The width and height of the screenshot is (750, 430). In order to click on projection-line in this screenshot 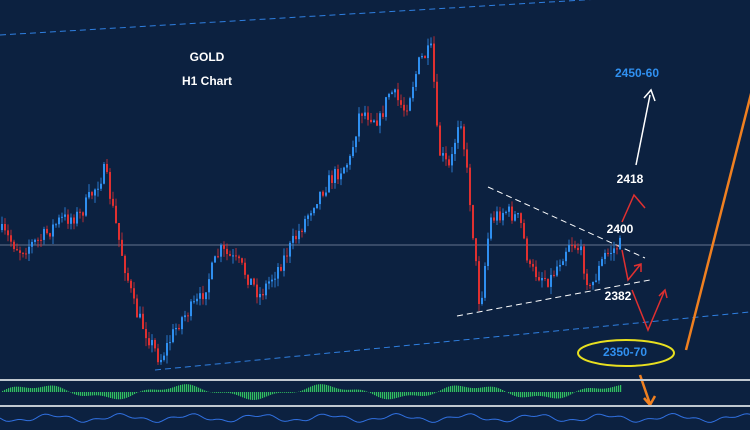, I will do `click(717, 221)`.